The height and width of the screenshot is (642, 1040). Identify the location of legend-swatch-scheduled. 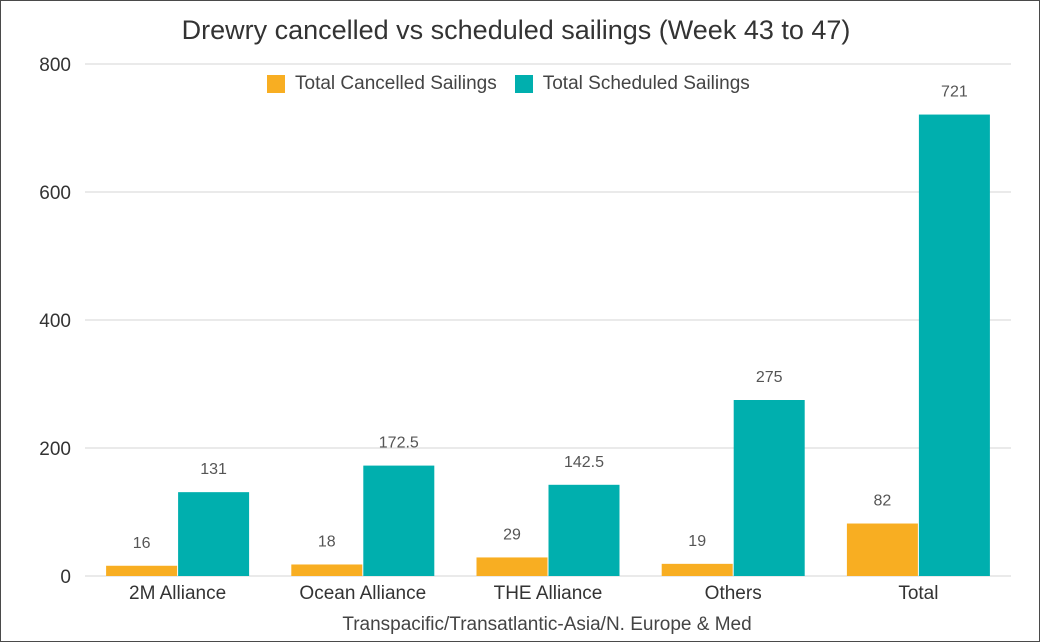
(523, 84).